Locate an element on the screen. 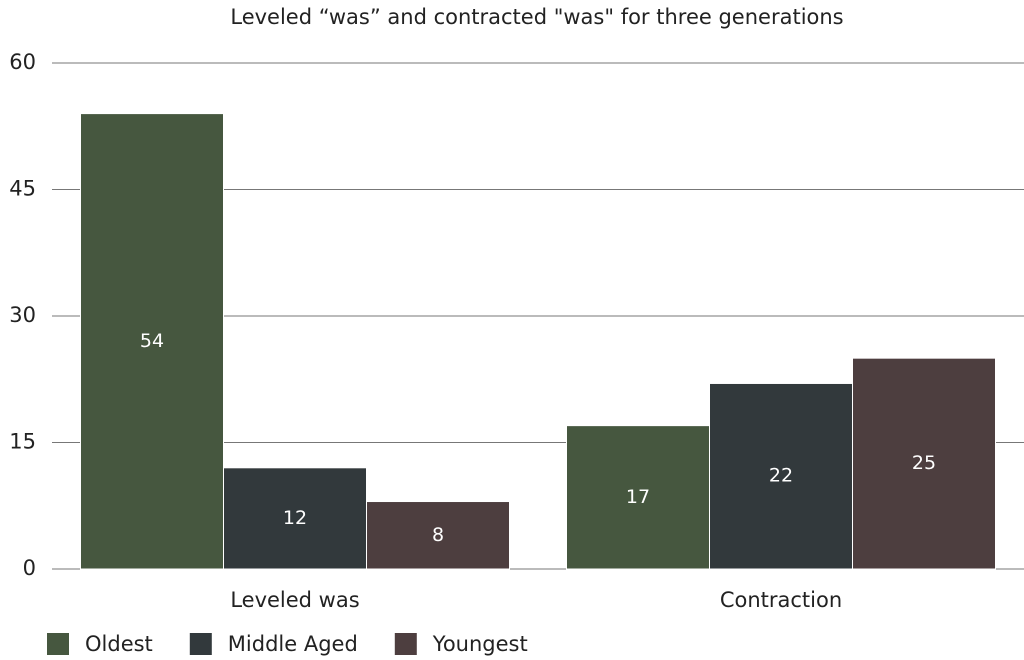 The width and height of the screenshot is (1024, 660). y-tick-label: 15 is located at coordinates (22, 442).